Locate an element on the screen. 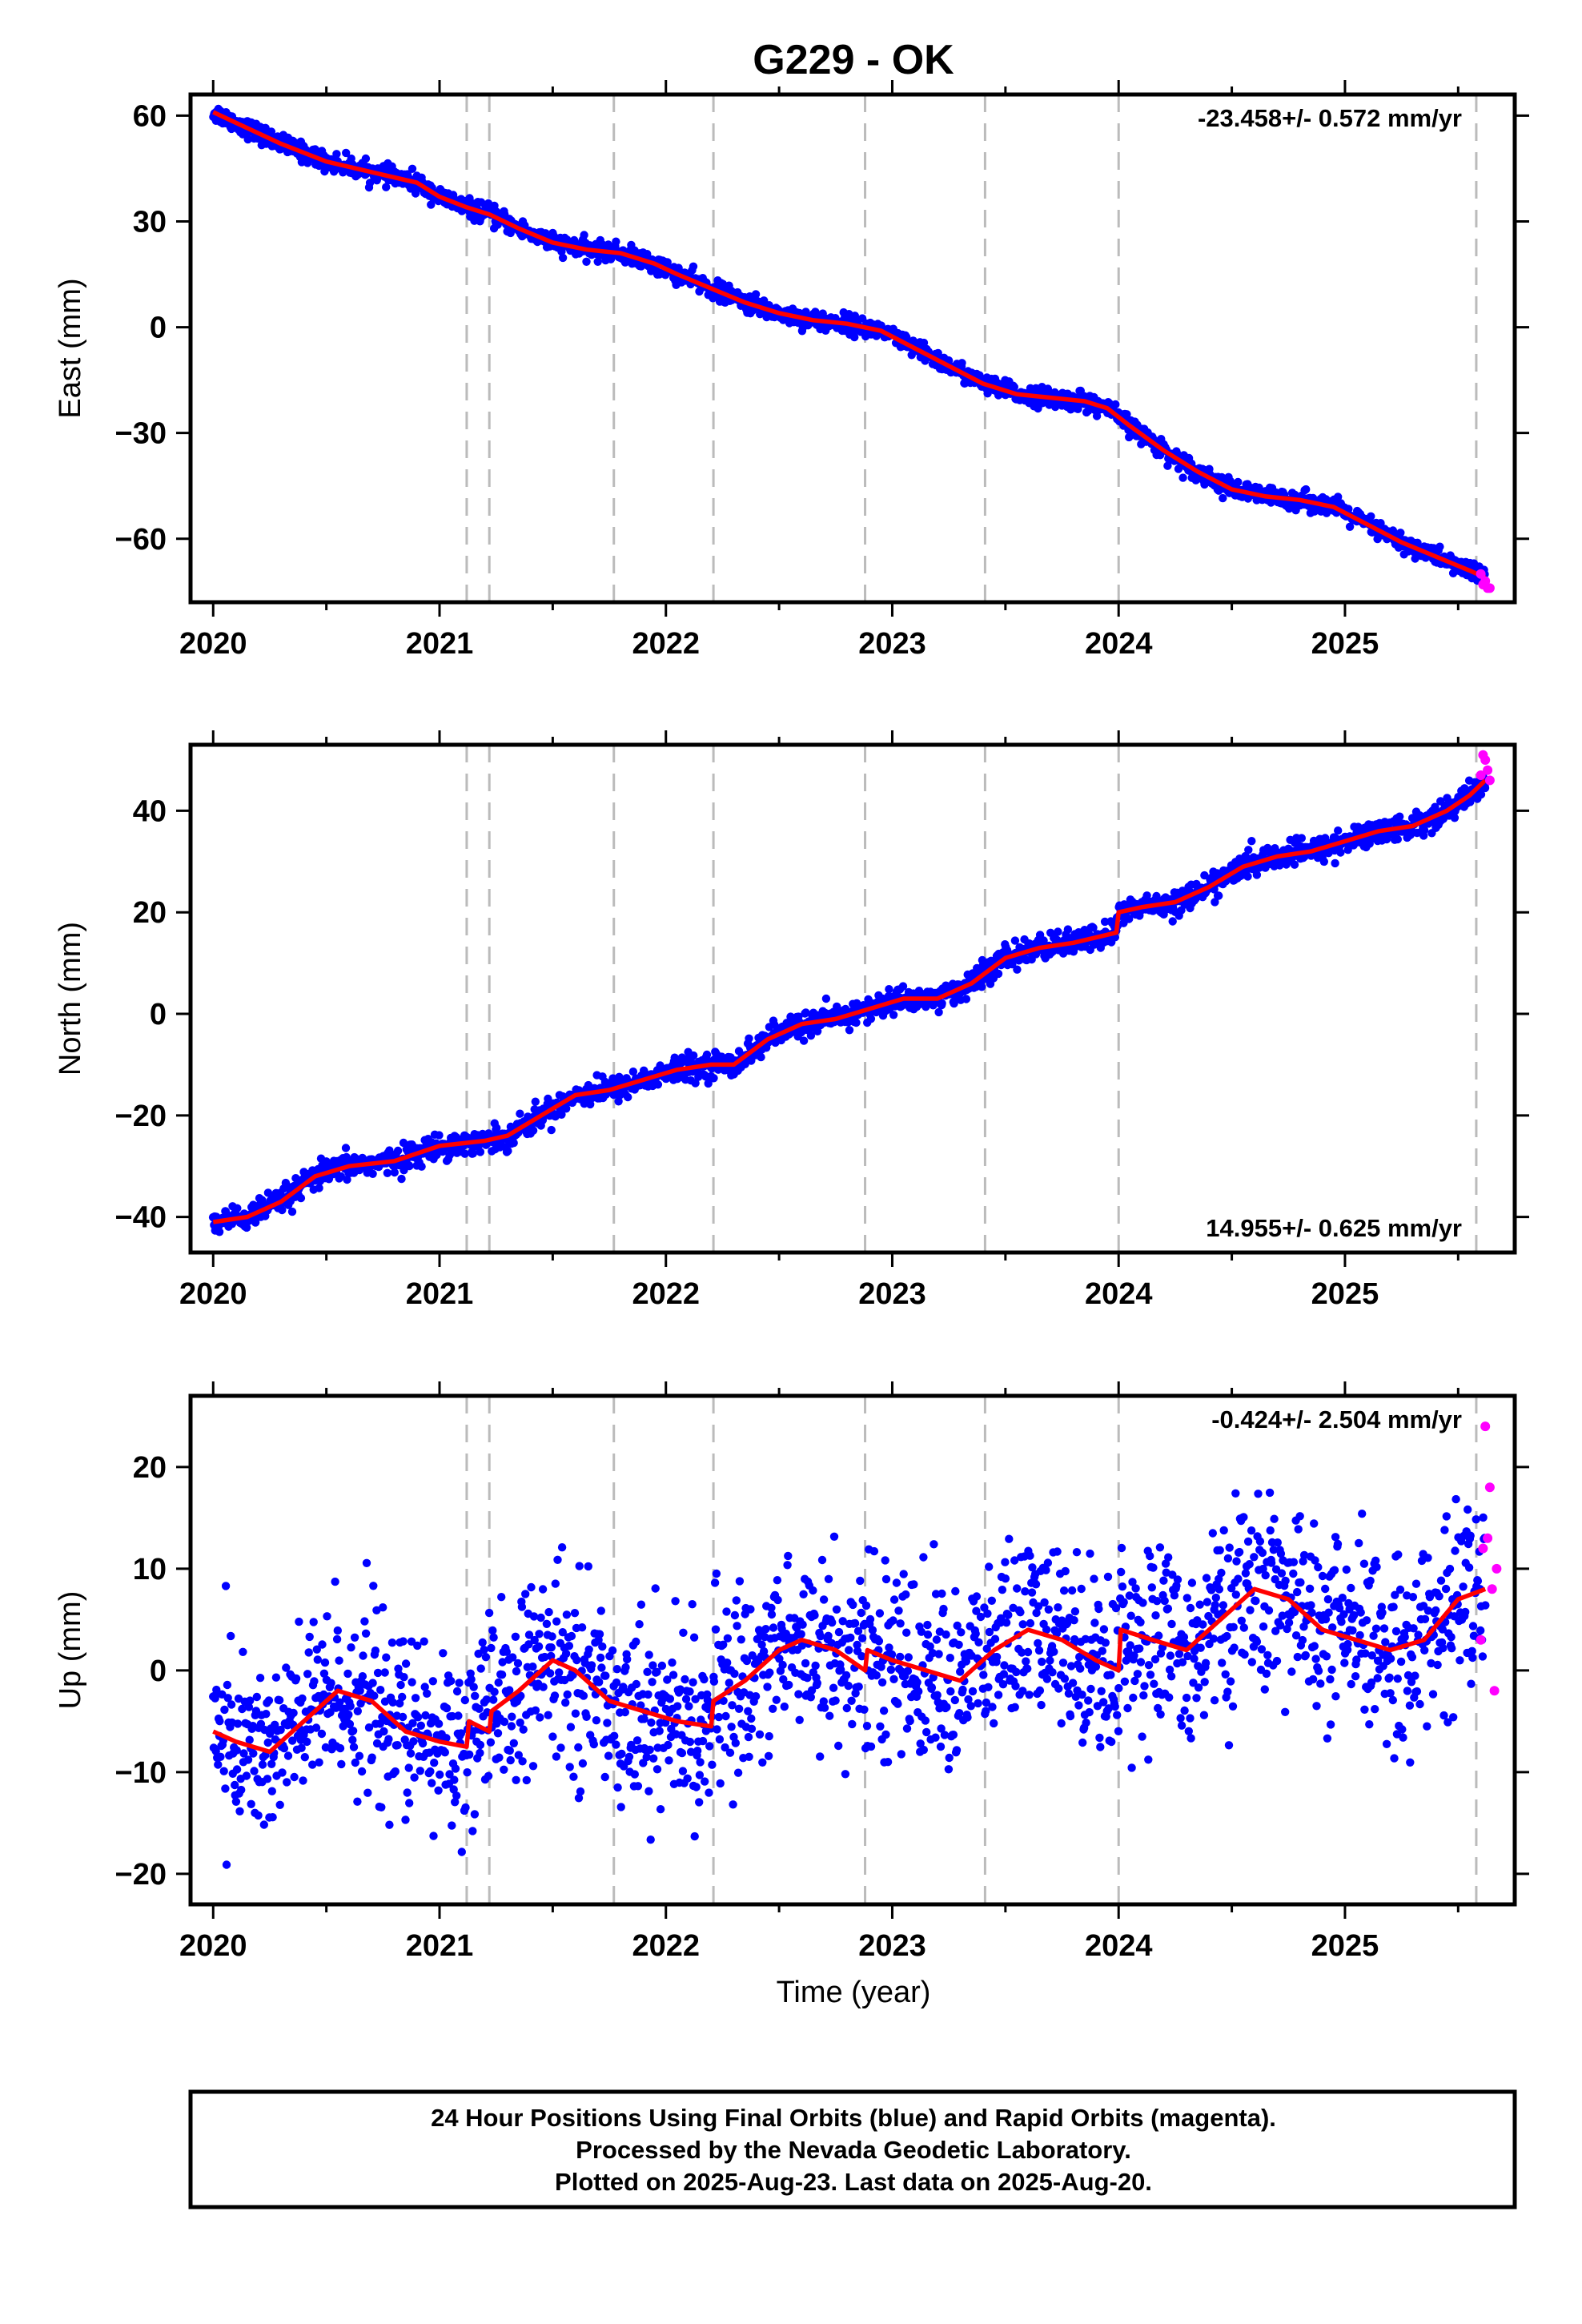  y-tick-label: −60 is located at coordinates (141, 540).